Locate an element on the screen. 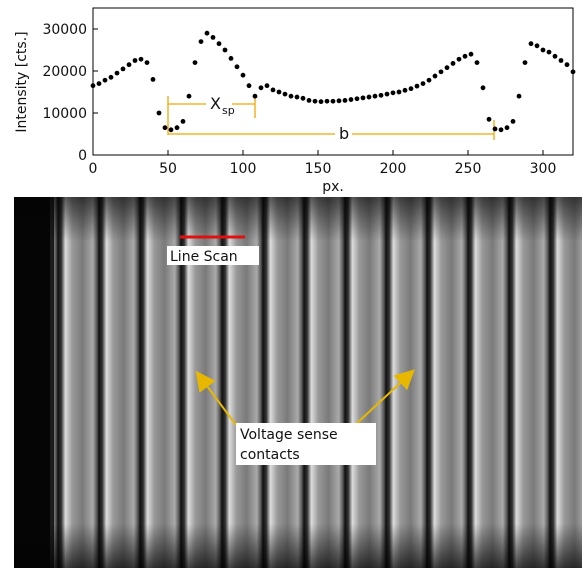 This screenshot has width=584, height=570. image-label: Line Scan is located at coordinates (204, 257).